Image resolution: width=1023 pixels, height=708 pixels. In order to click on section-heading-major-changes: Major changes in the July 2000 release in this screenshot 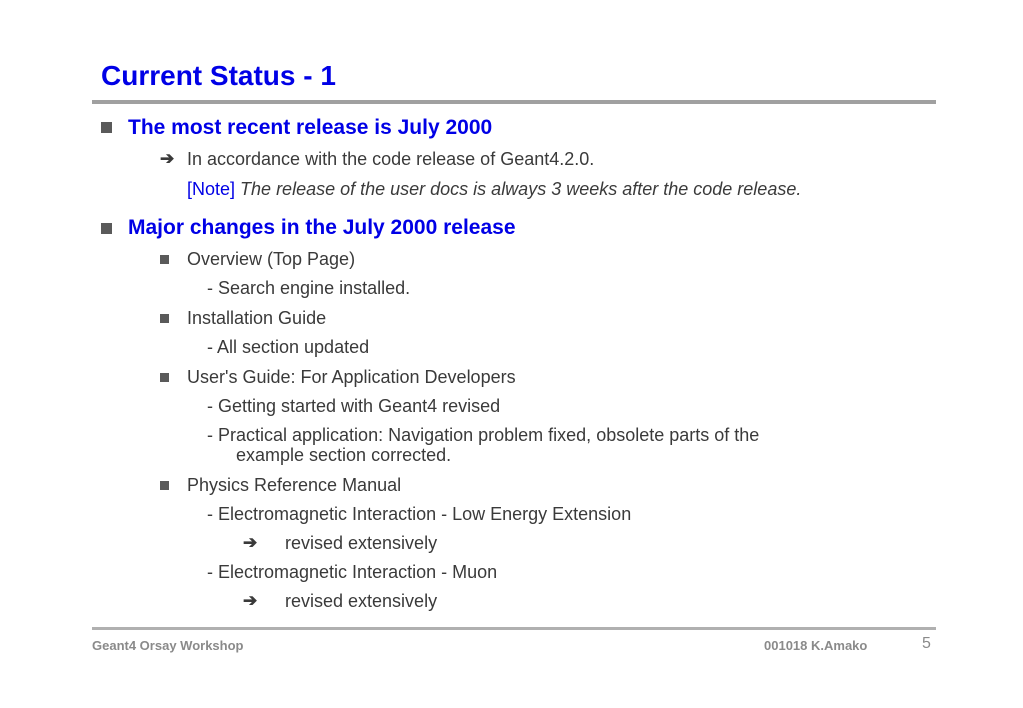, I will do `click(322, 227)`.